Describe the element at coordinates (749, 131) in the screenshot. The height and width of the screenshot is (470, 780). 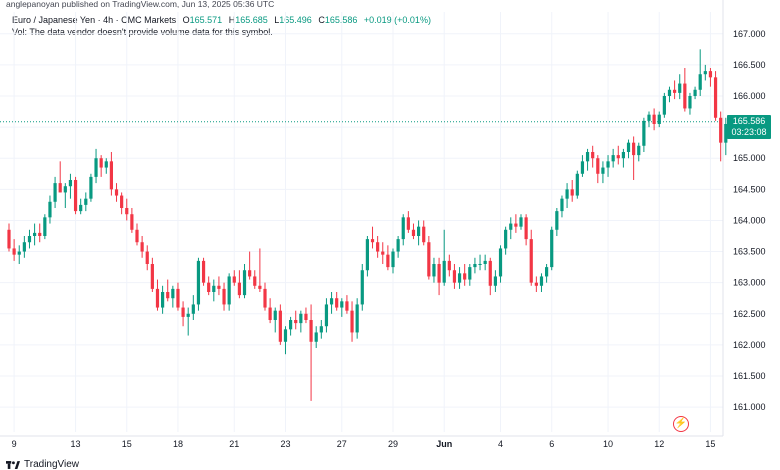
I see `bar-countdown: 03:23:08` at that location.